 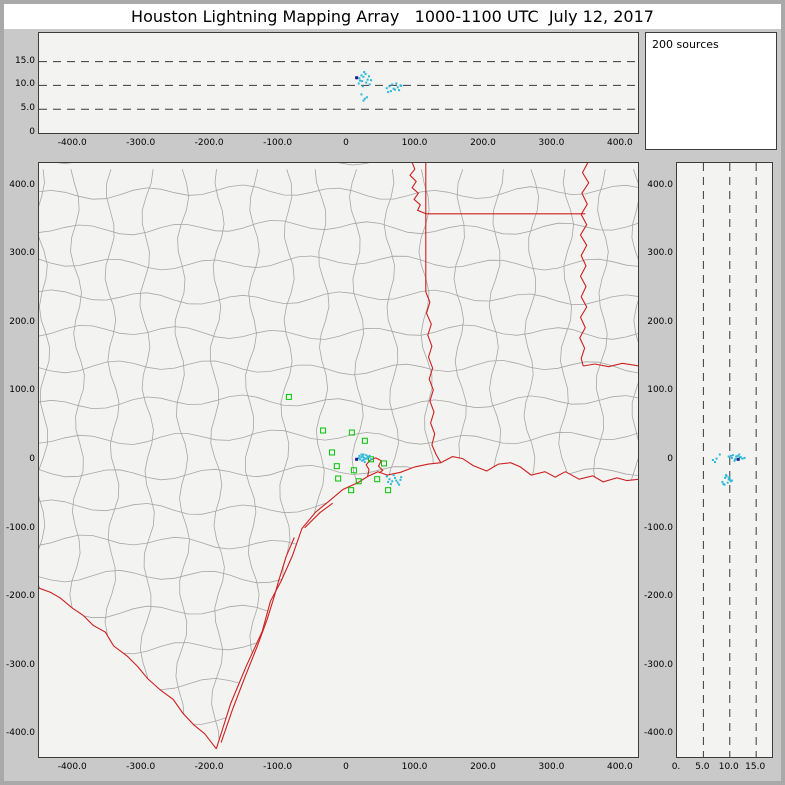 I want to click on altitude-ew-plot-area, so click(x=338, y=85).